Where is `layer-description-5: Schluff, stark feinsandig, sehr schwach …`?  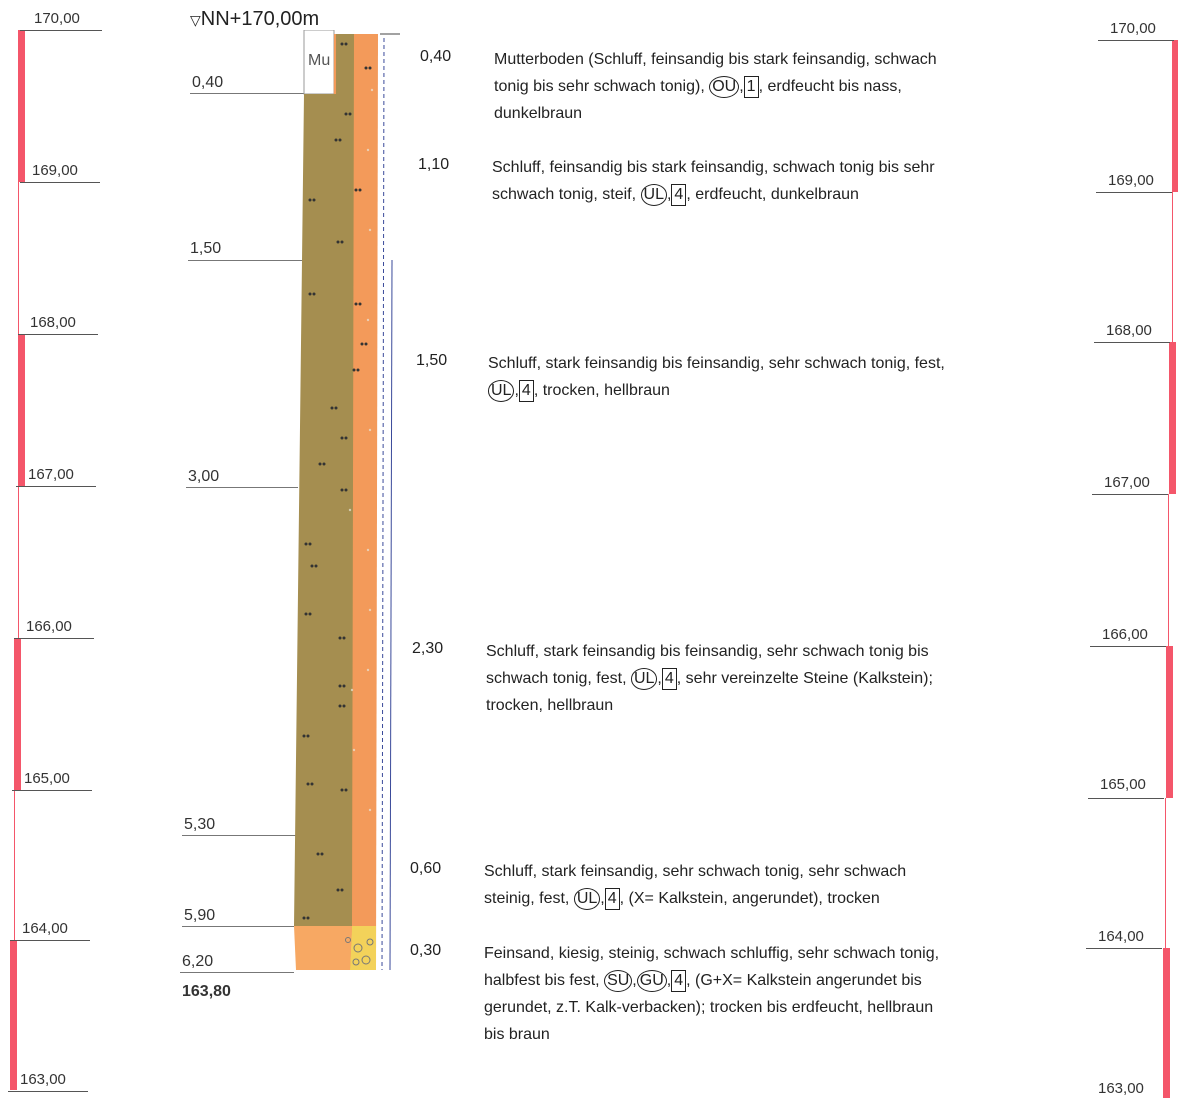
layer-description-5: Schluff, stark feinsandig, sehr schwach … is located at coordinates (774, 885).